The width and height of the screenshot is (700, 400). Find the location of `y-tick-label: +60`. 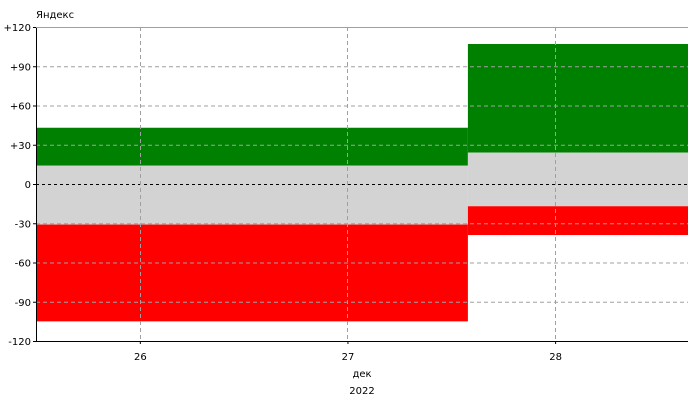

y-tick-label: +60 is located at coordinates (20, 107).